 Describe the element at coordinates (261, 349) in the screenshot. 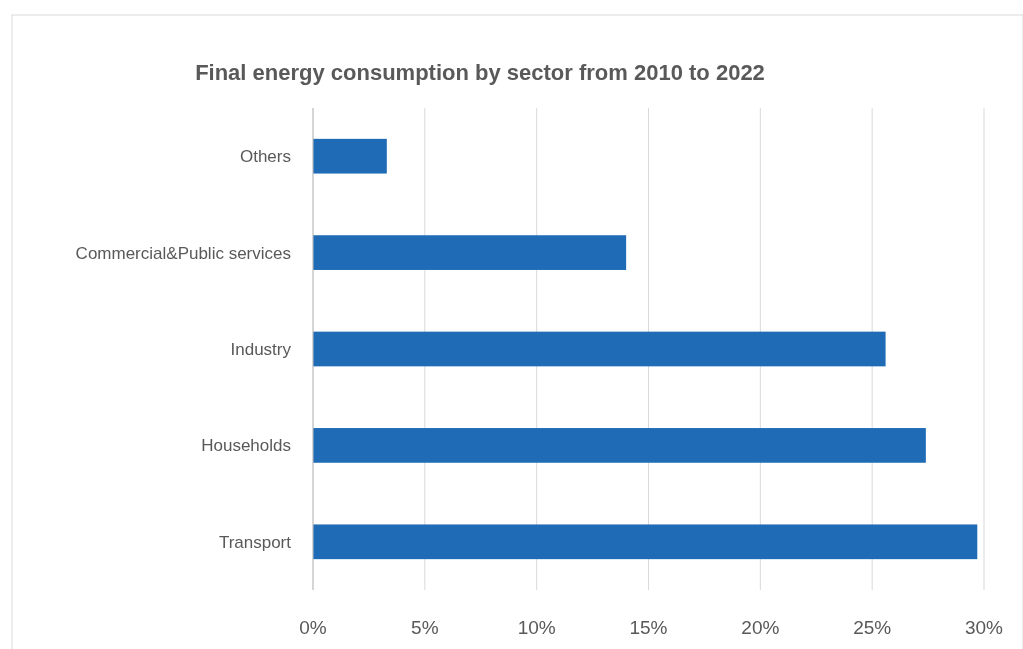

I see `y-tick-label: Industry` at that location.